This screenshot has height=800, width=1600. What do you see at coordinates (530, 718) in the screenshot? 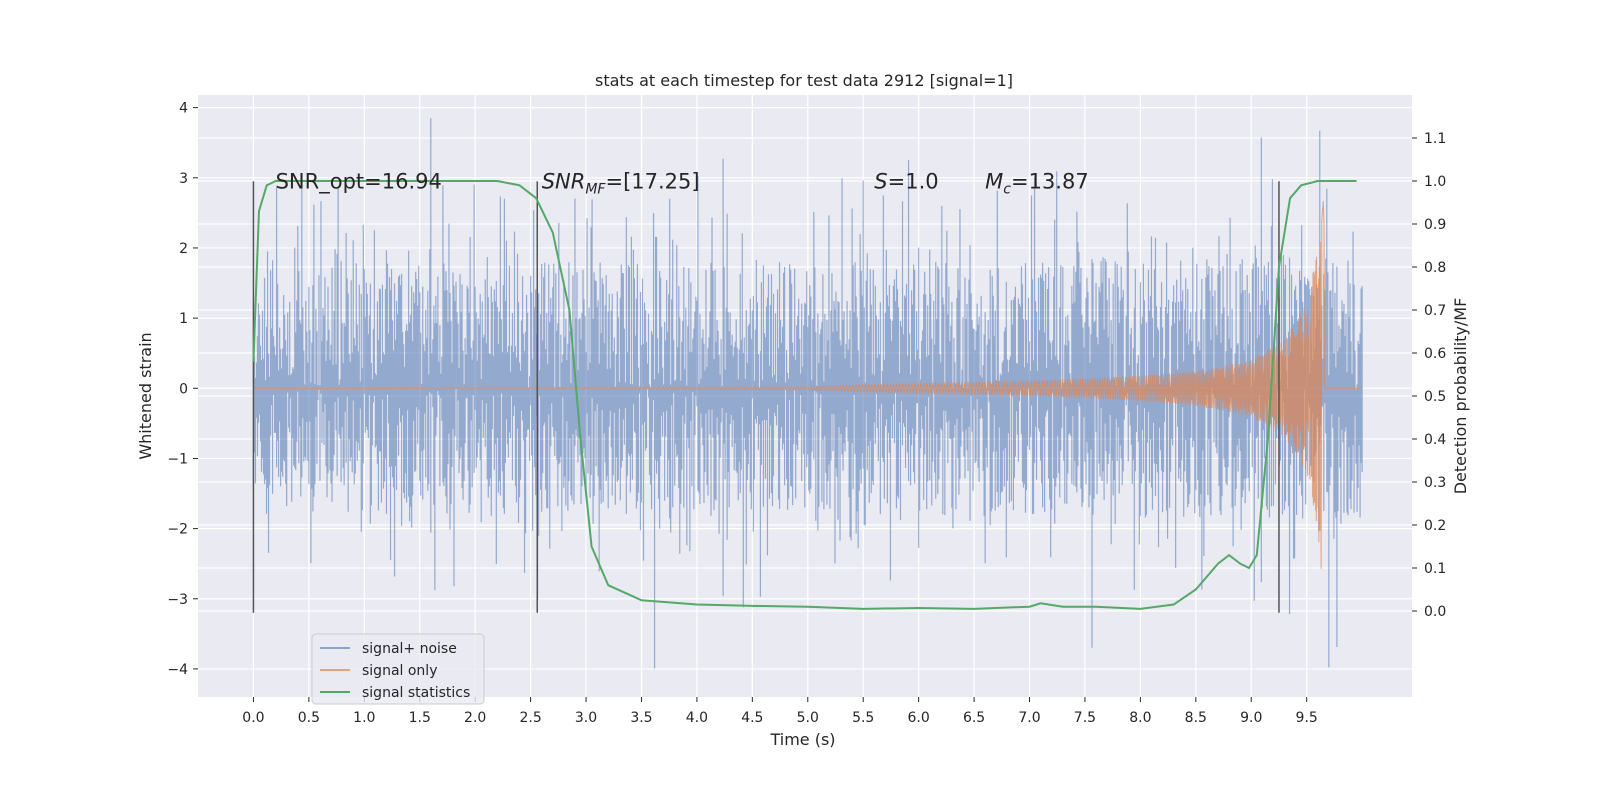
I see `x-tick-label: 2.5` at bounding box center [530, 718].